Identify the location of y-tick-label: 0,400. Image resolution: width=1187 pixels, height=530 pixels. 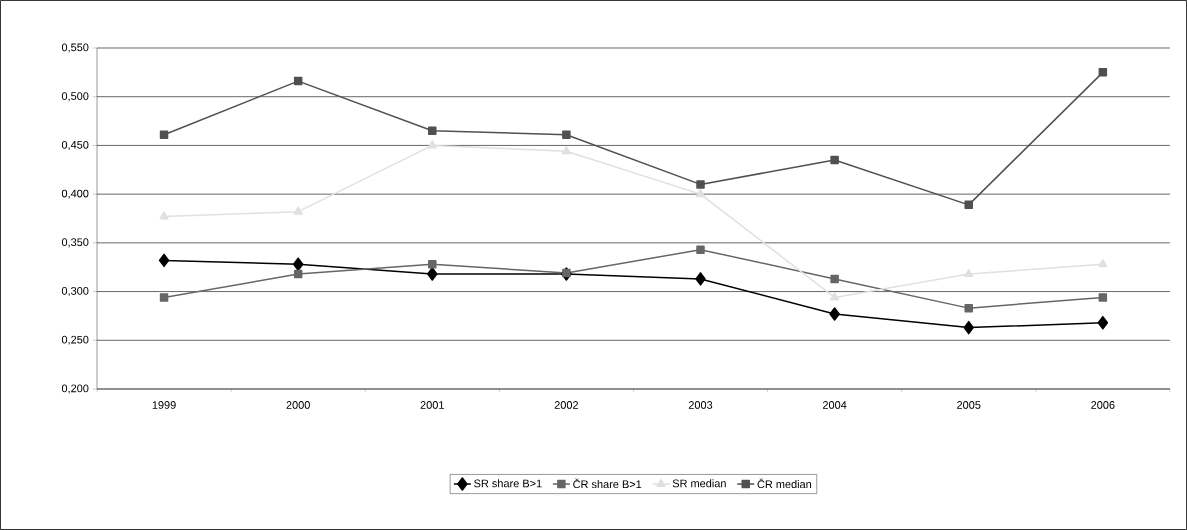
(75, 194).